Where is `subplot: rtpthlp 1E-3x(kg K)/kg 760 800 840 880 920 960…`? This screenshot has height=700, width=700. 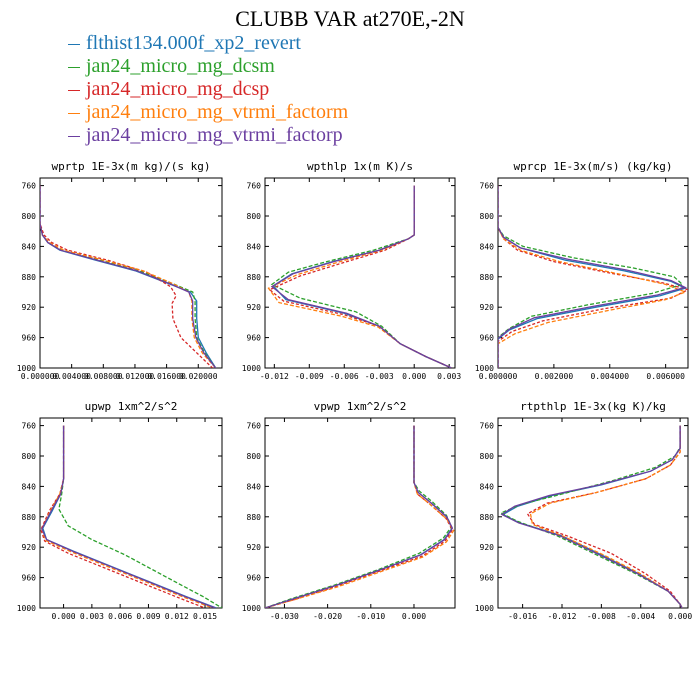
subplot: rtpthlp 1E-3x(kg K)/kg 760 800 840 880 920 960… is located at coordinates (584, 510).